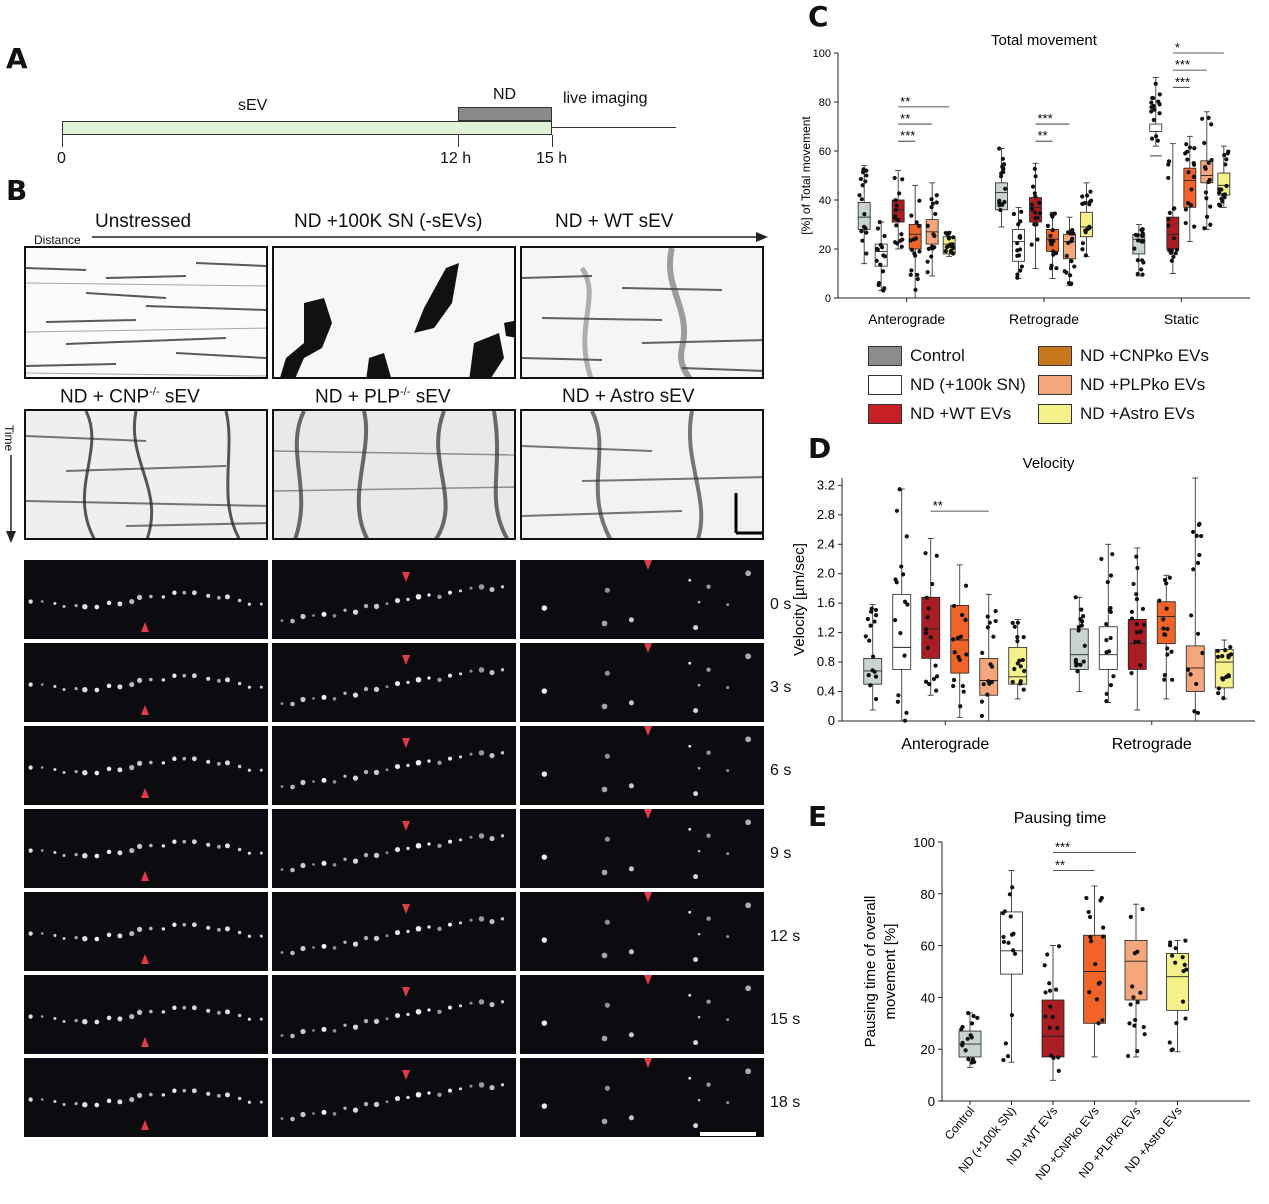 This screenshot has height=1204, width=1269. I want to click on sig-label: **, so click(938, 505).